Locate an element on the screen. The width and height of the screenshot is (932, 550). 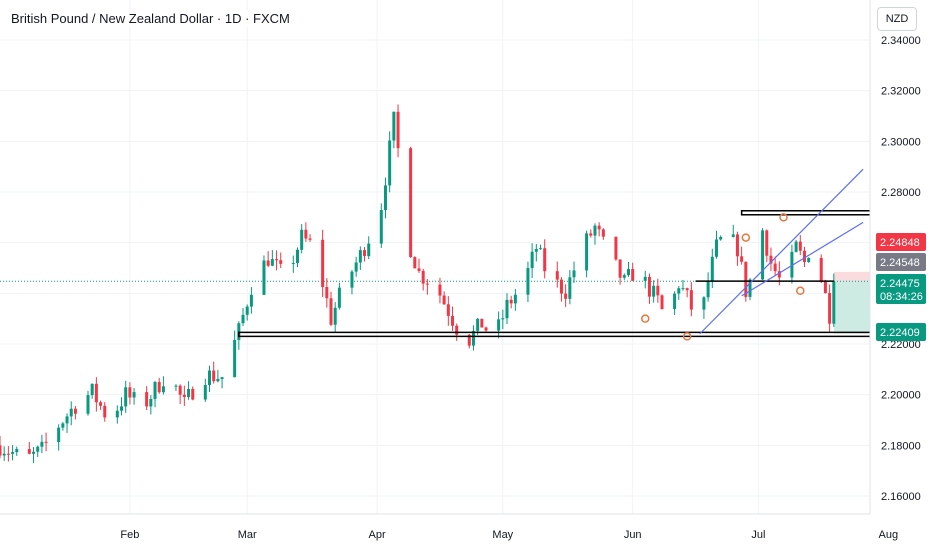
price-badge-label: 2.24848 is located at coordinates (900, 243).